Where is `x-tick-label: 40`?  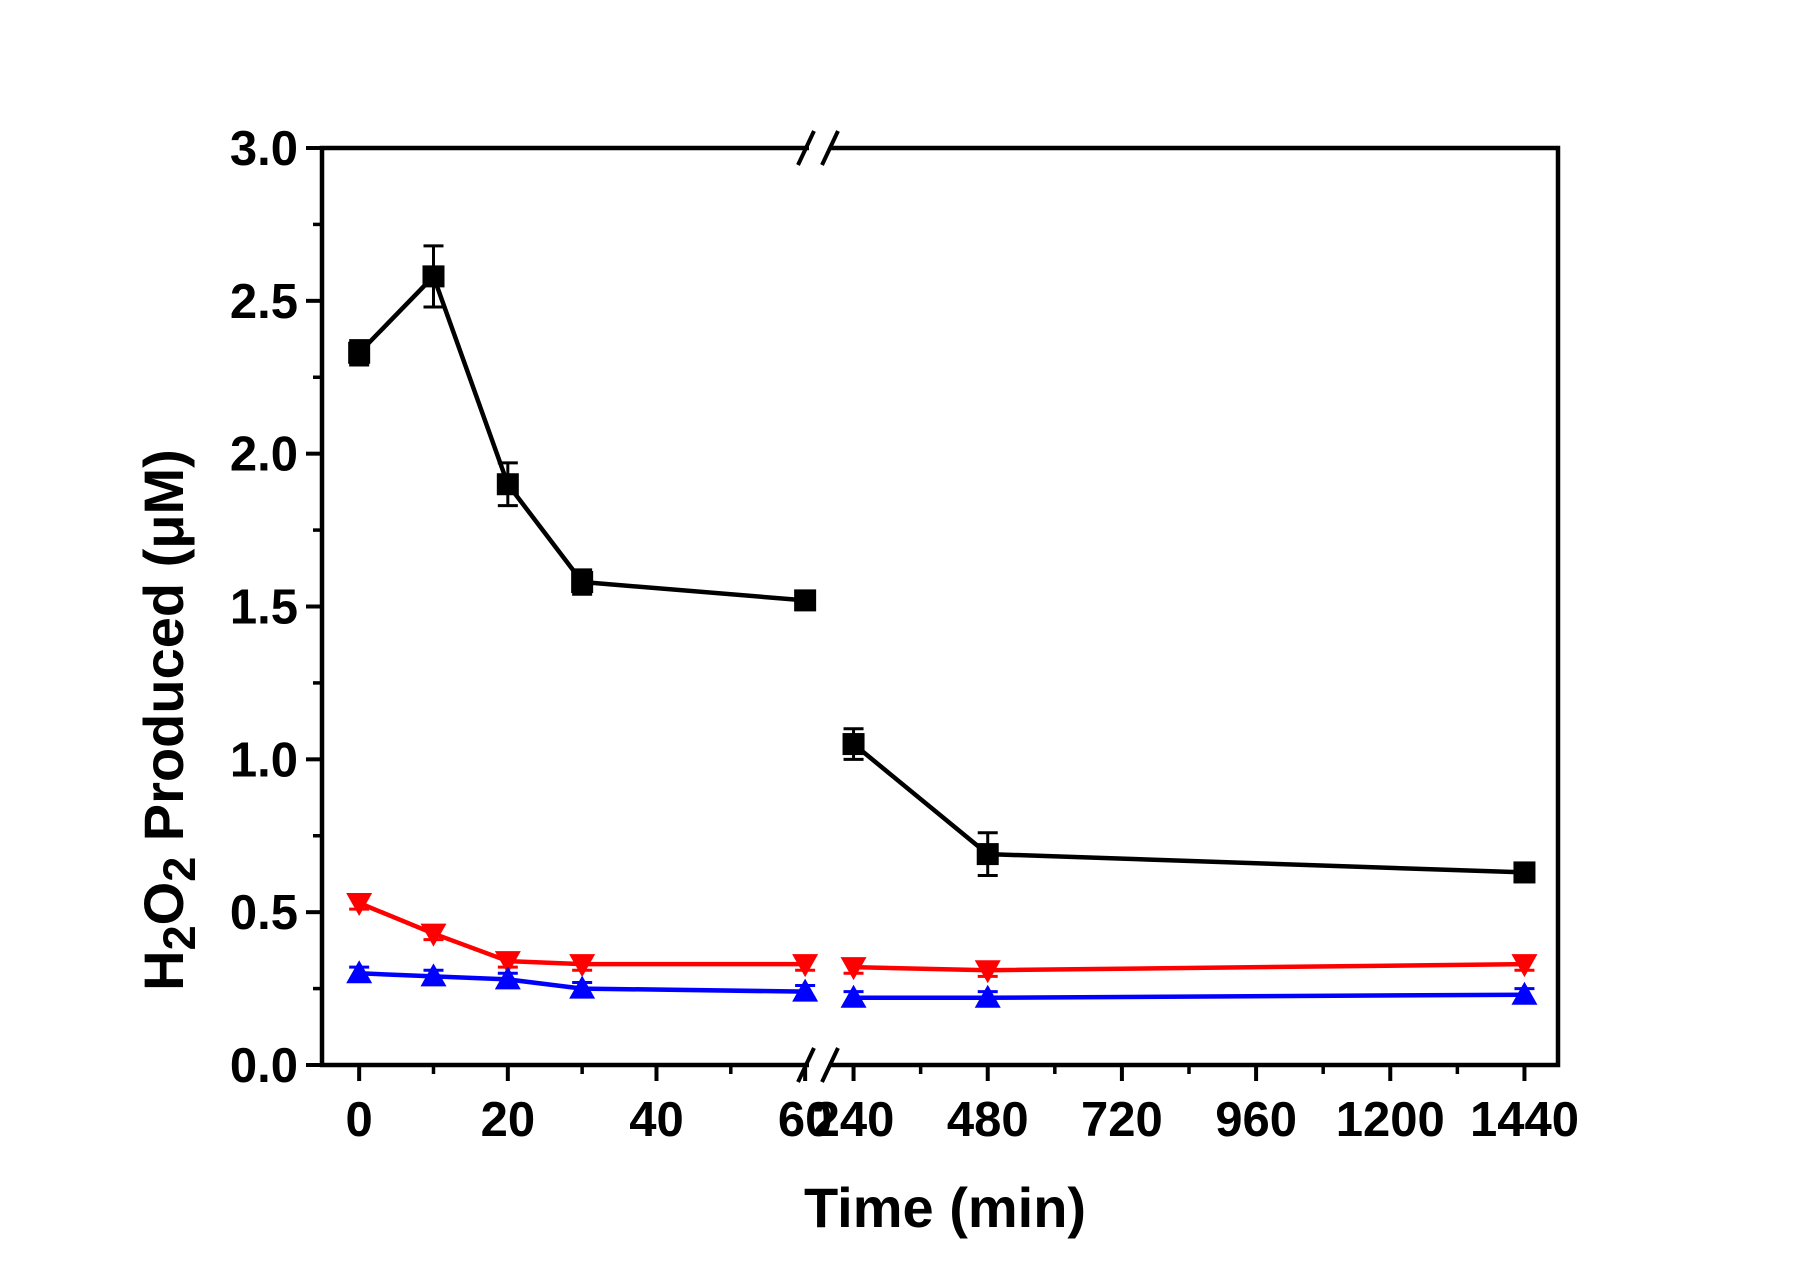 x-tick-label: 40 is located at coordinates (656, 1120).